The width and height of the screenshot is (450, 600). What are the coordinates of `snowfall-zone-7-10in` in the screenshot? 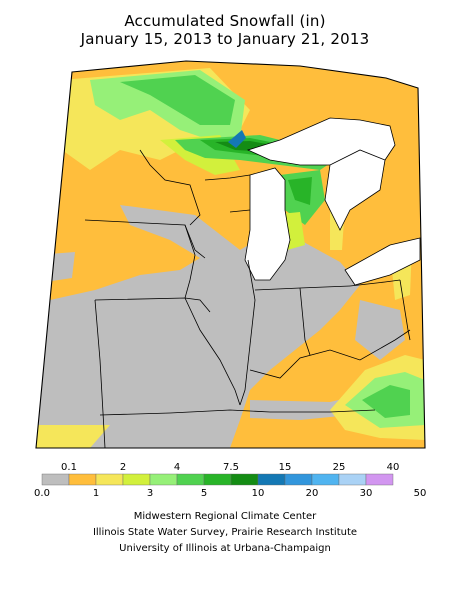 It's located at (177, 100).